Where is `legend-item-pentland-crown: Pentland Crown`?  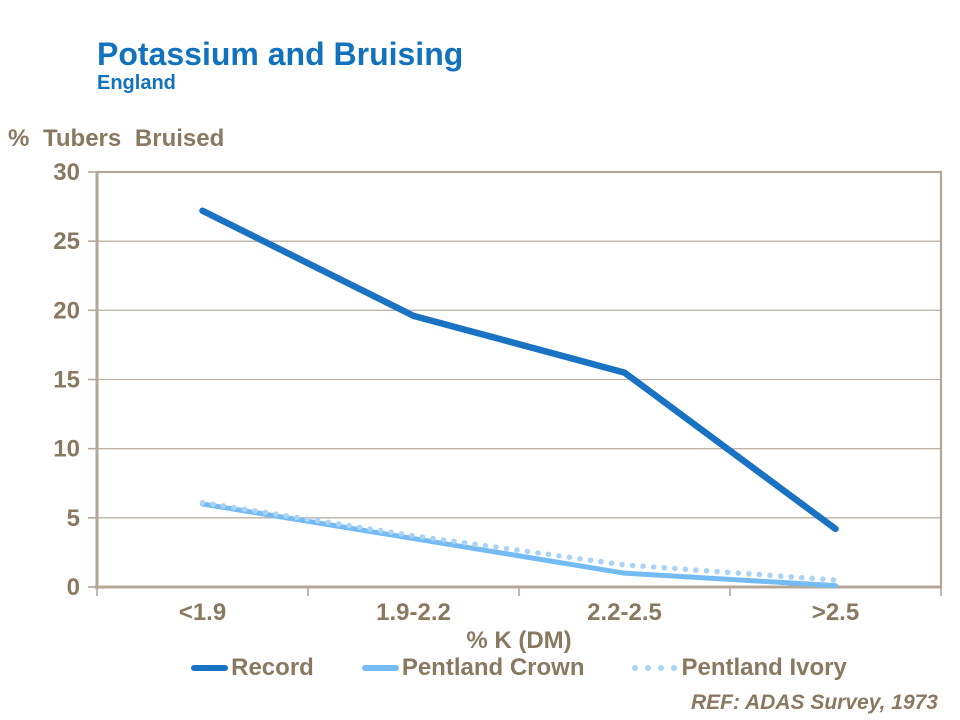
legend-item-pentland-crown: Pentland Crown is located at coordinates (473, 668).